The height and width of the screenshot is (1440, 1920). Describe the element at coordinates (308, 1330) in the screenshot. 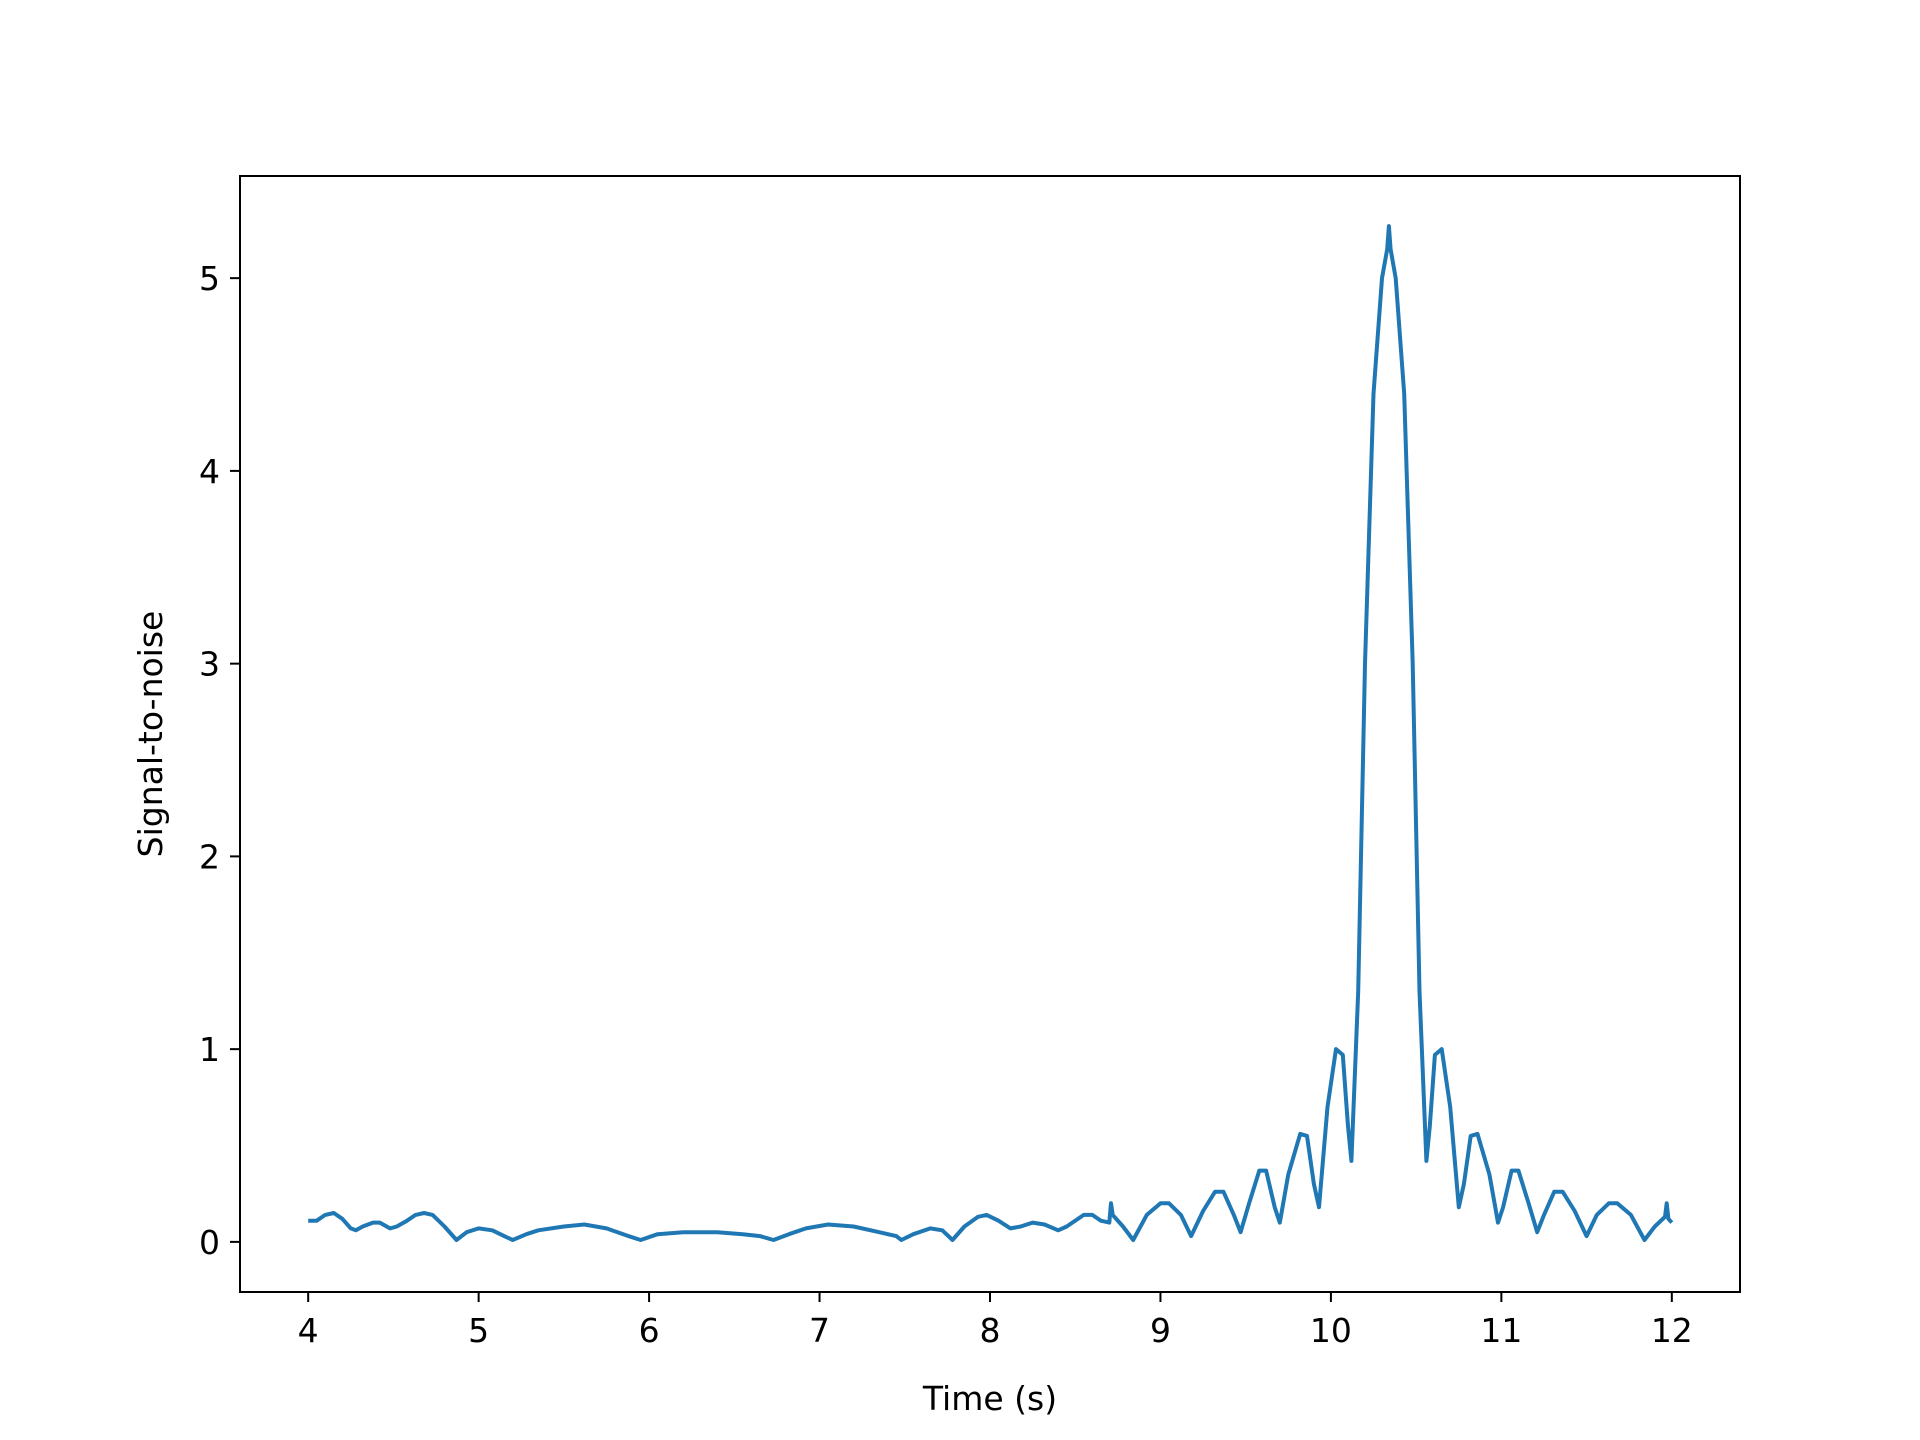

I see `x-tick-label: 4` at that location.